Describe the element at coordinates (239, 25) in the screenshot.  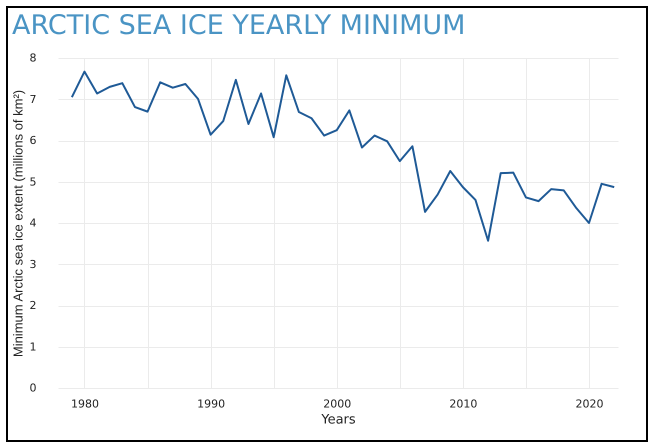
I see `chart-title: ARCTIC SEA ICE YEARLY MINIMUM` at that location.